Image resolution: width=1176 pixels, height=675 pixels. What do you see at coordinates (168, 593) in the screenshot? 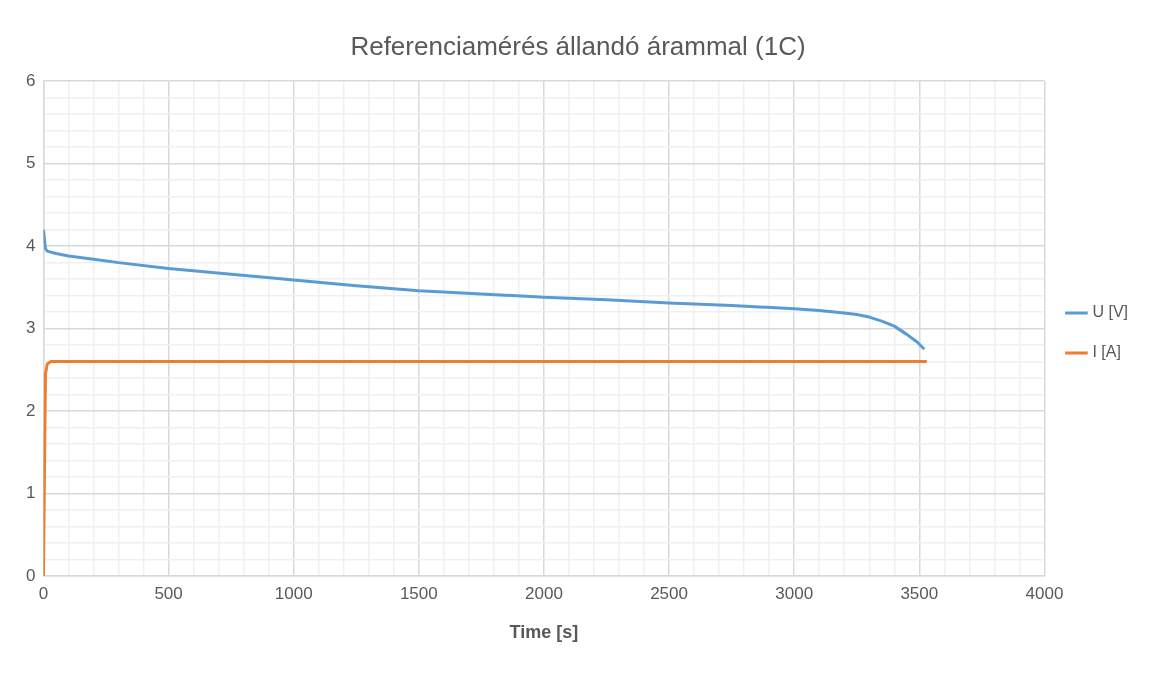
I see `x-tick-label: 500` at bounding box center [168, 593].